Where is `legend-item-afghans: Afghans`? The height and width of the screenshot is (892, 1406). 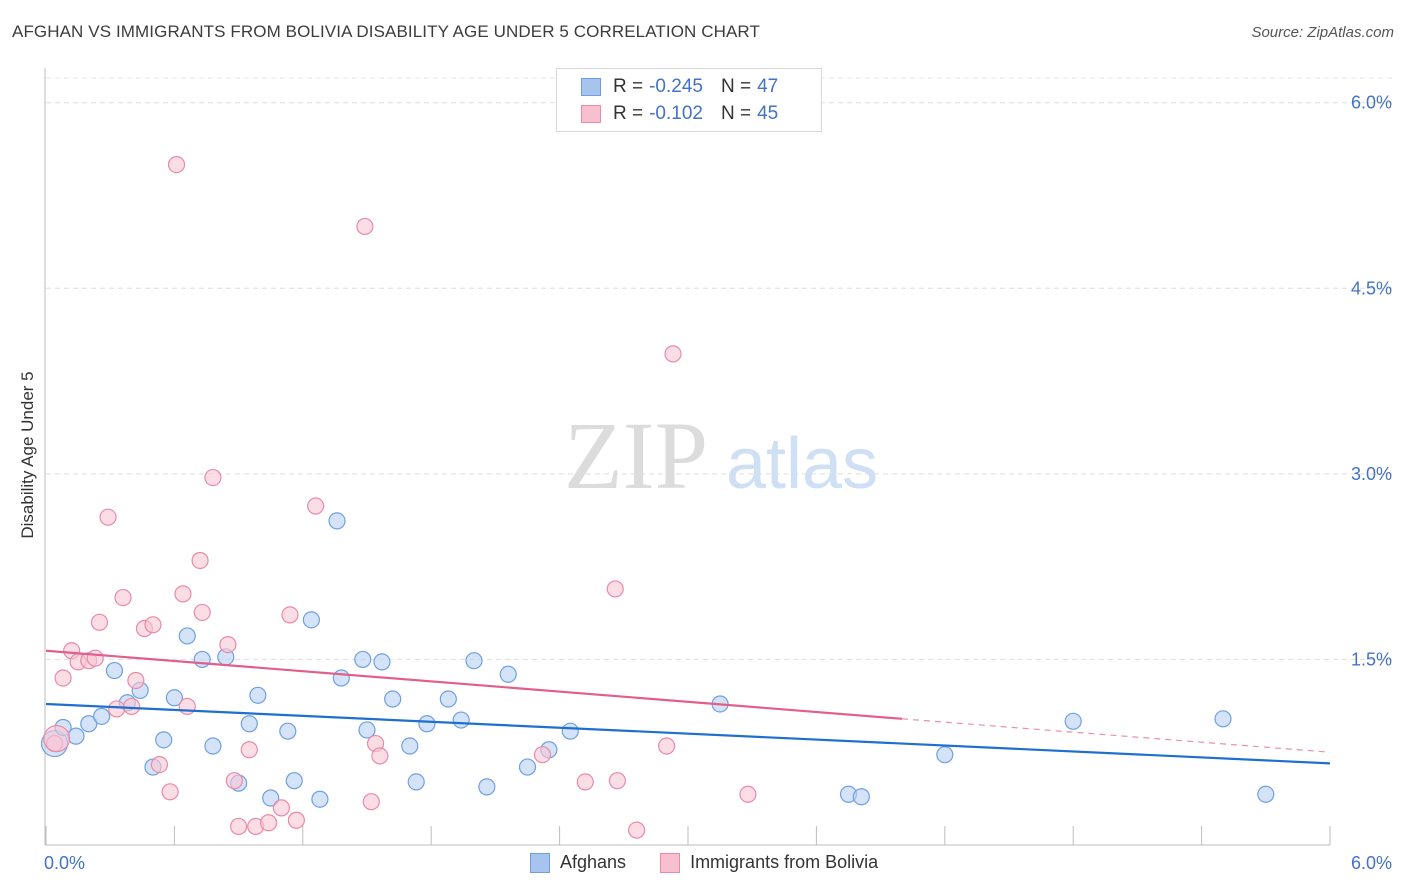 legend-item-afghans: Afghans is located at coordinates (578, 862).